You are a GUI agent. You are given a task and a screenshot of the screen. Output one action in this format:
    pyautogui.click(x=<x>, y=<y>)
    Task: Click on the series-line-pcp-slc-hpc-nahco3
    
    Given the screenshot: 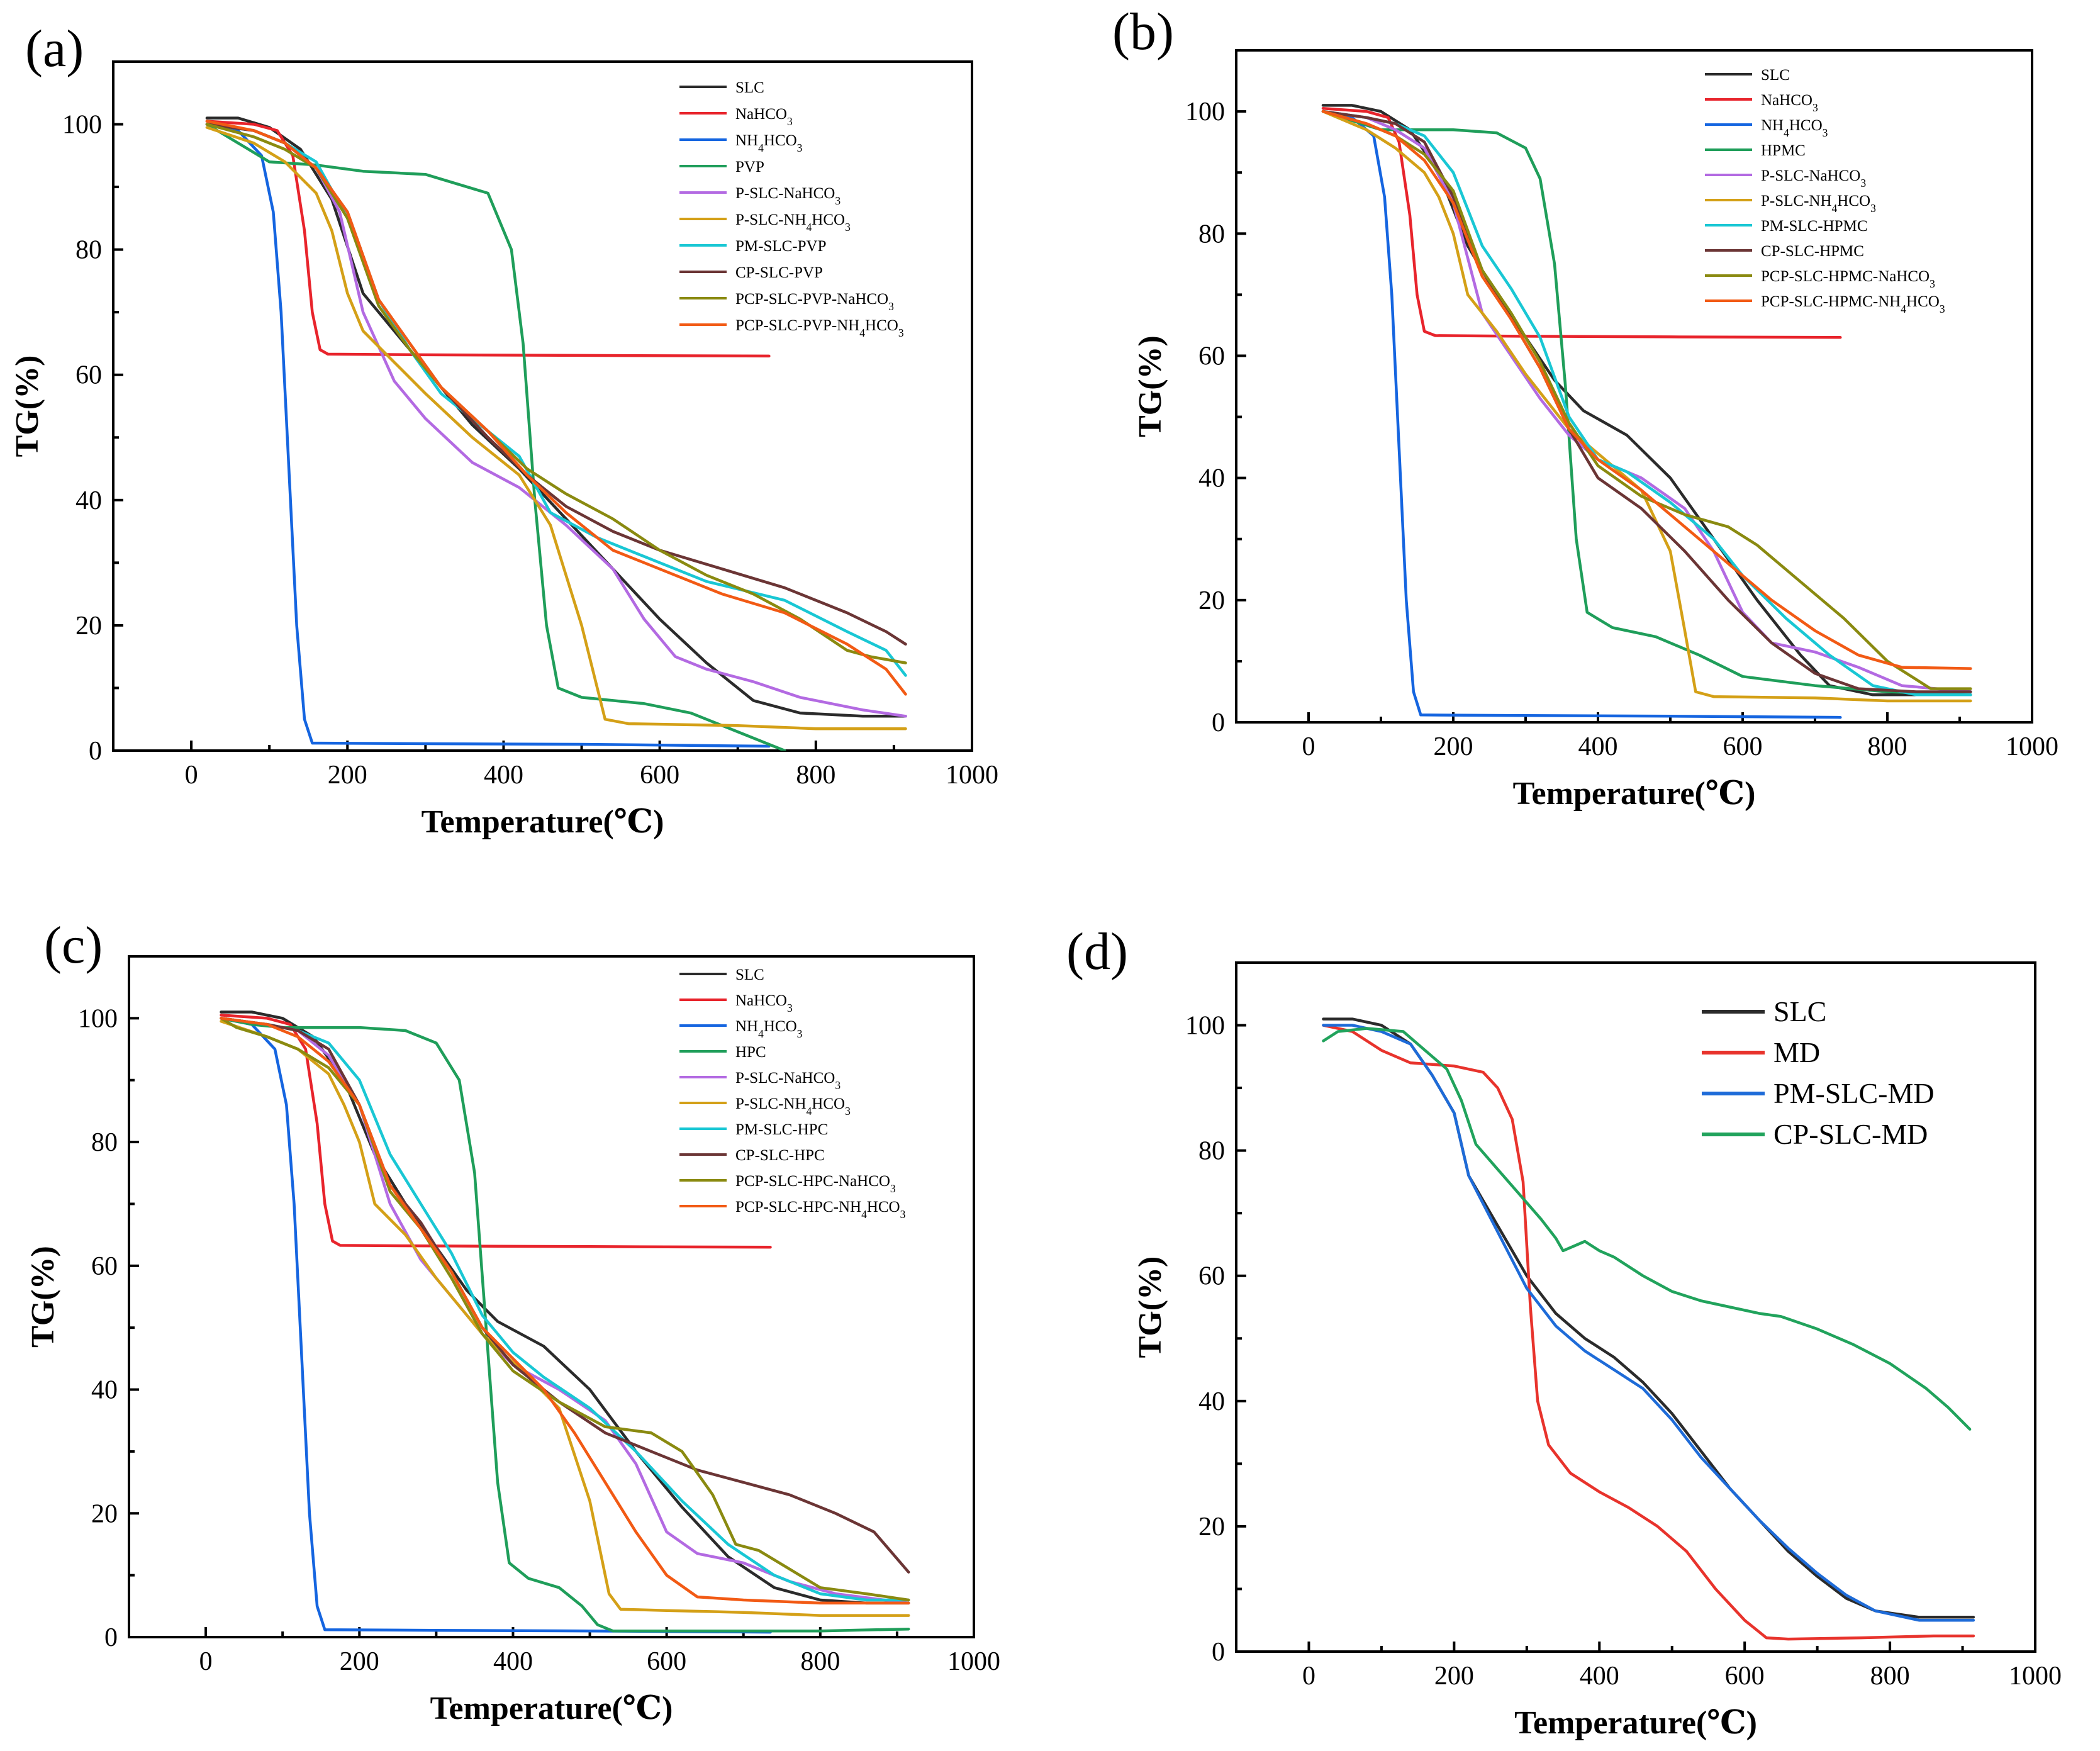 What is the action you would take?
    pyautogui.click(x=565, y=1309)
    